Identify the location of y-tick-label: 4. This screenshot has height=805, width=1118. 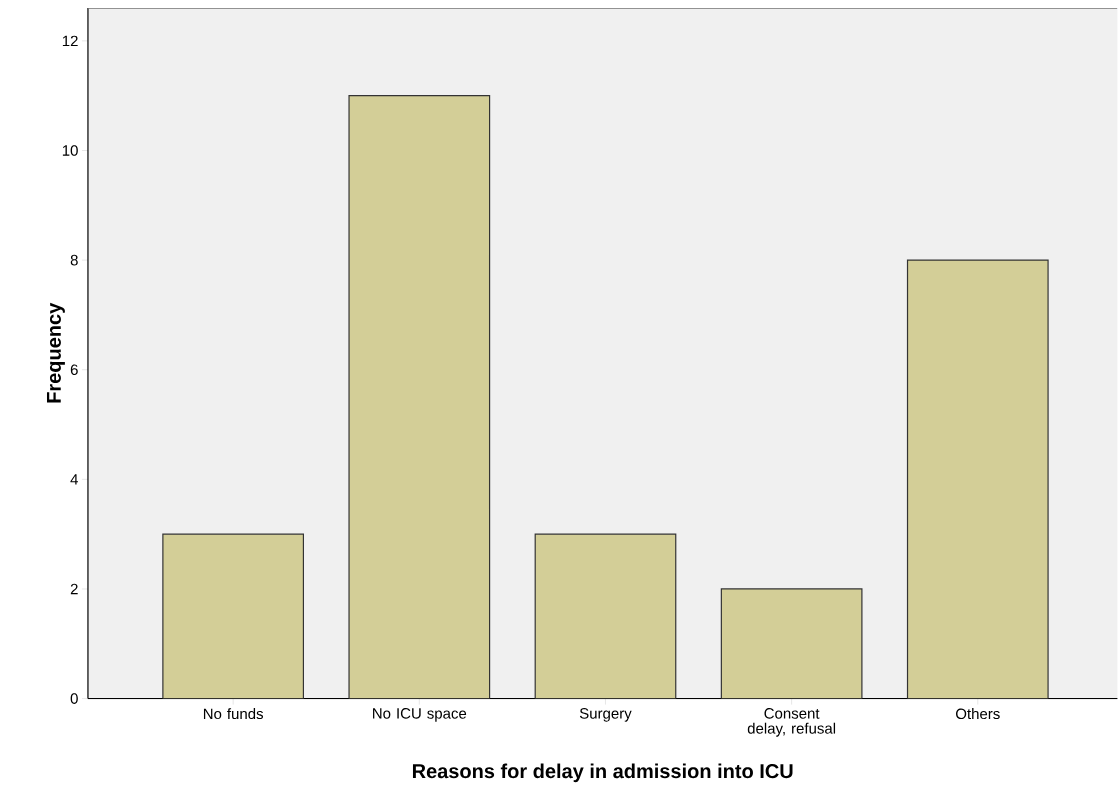
(74, 479).